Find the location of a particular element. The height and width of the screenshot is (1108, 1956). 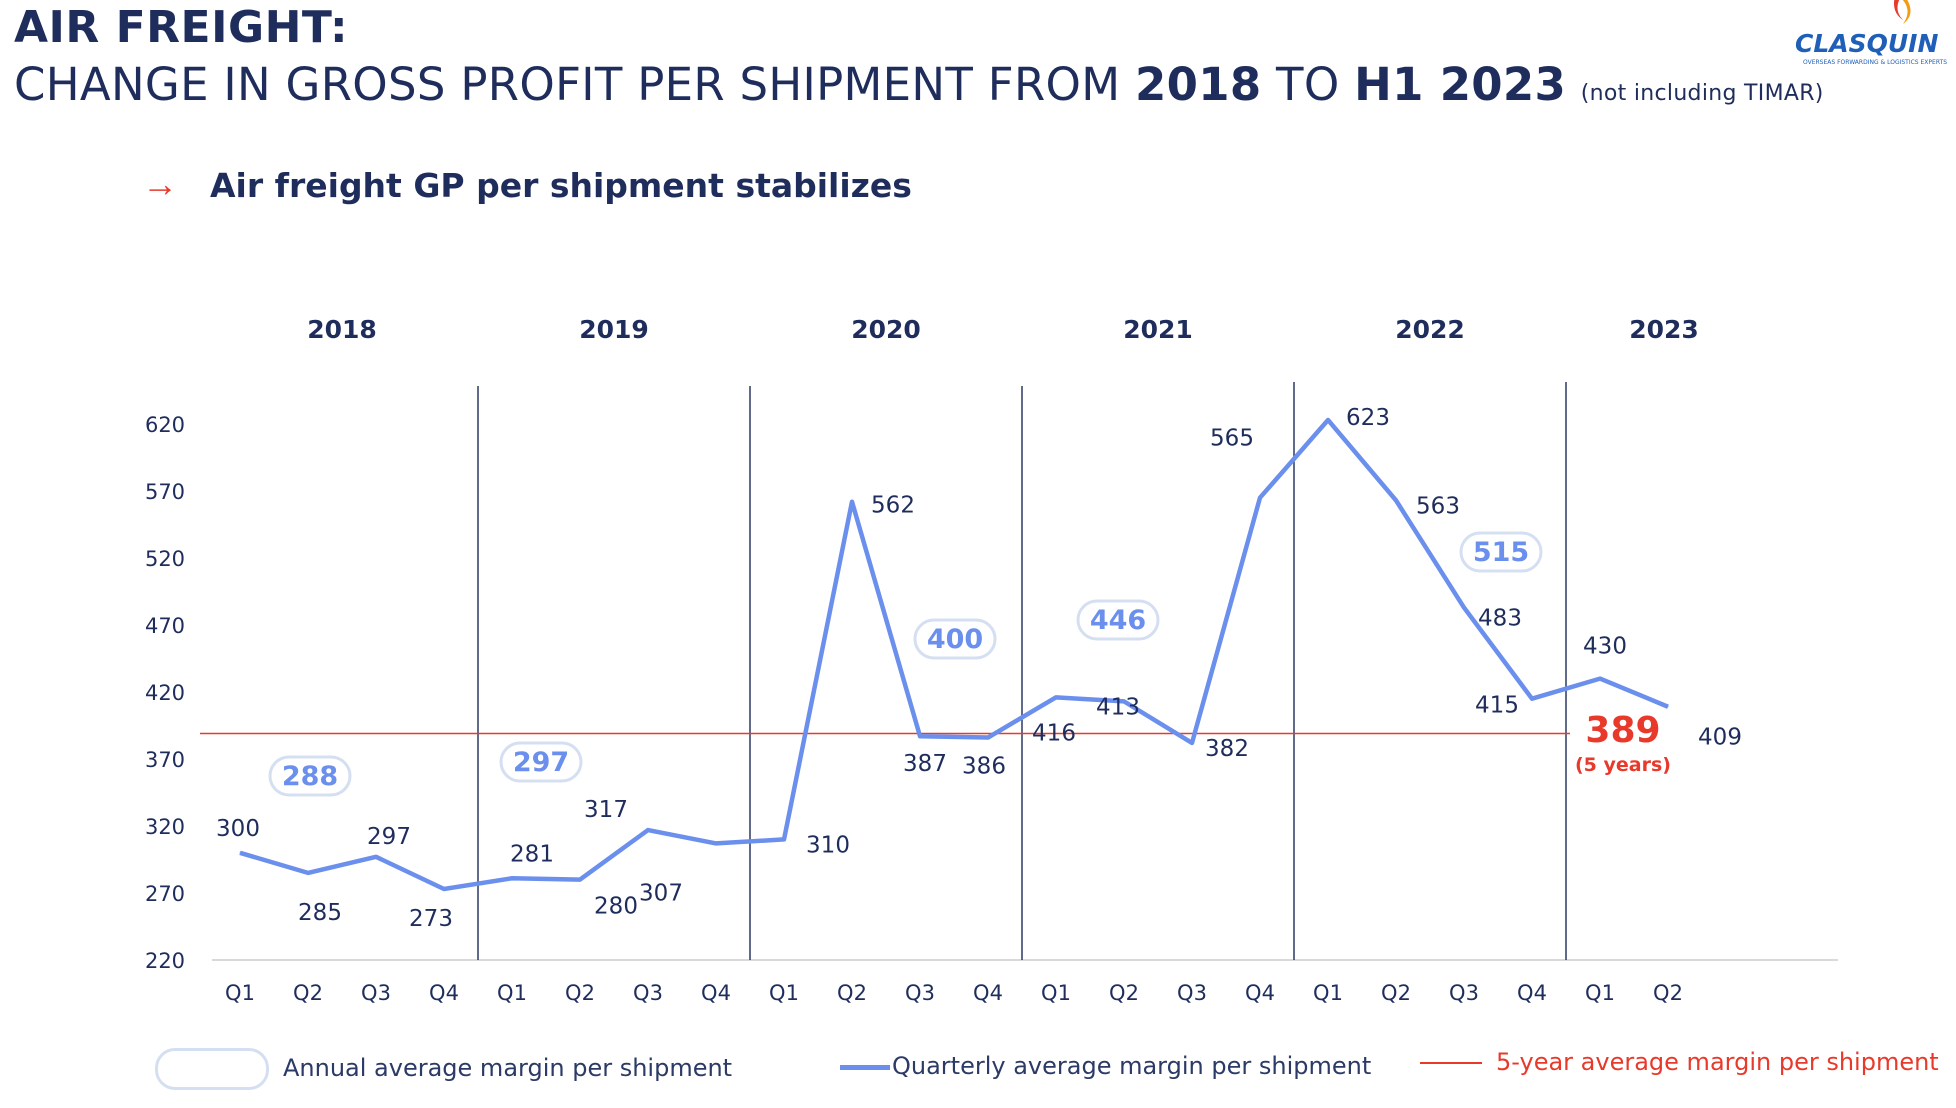

data-label: 413 is located at coordinates (1118, 707).